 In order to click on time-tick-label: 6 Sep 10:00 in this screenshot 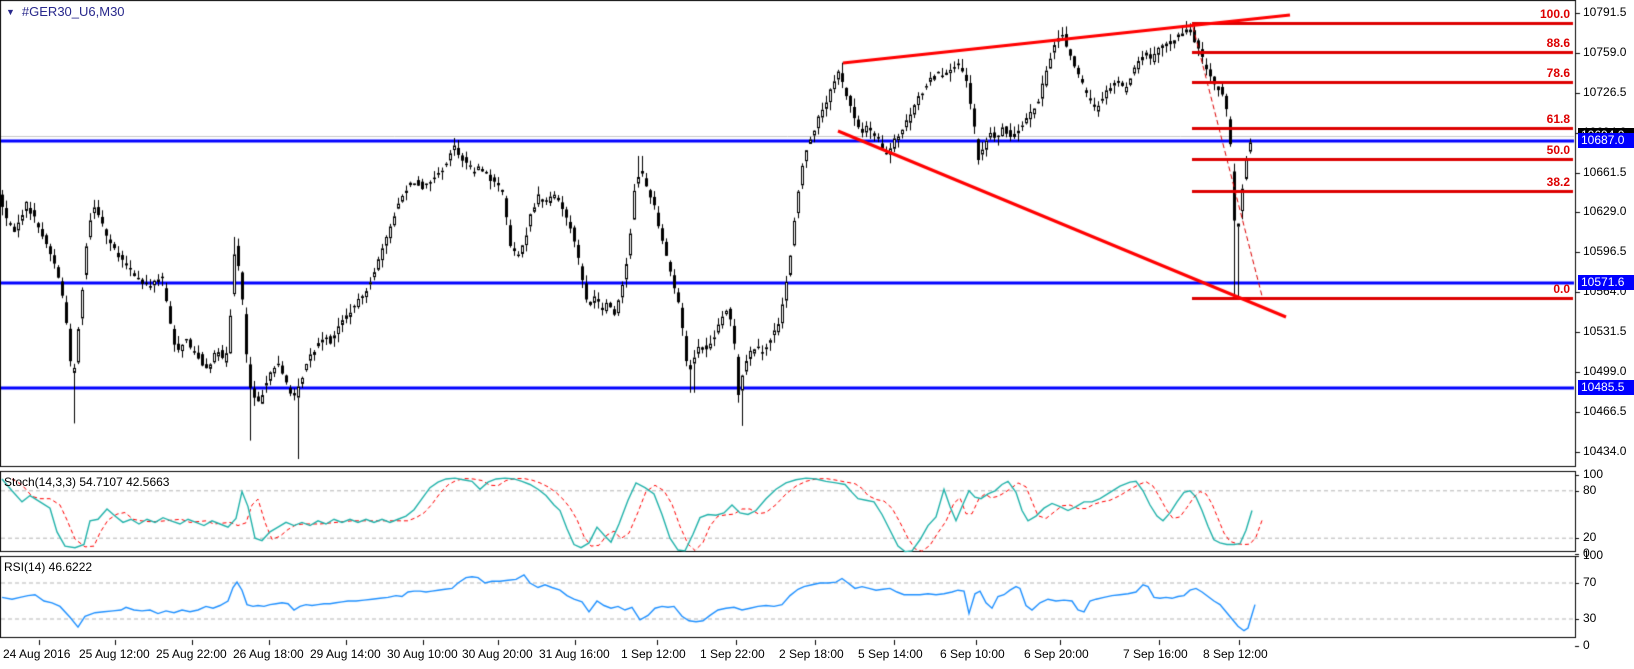, I will do `click(972, 654)`.